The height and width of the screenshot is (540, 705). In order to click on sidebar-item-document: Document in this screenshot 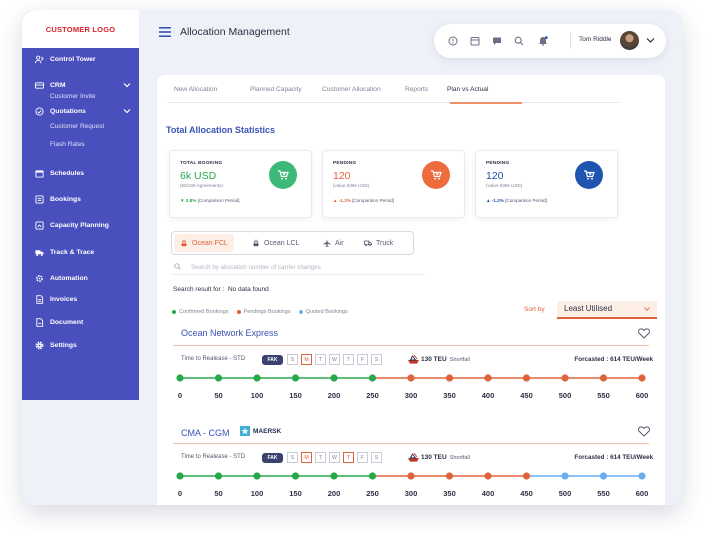, I will do `click(58, 322)`.